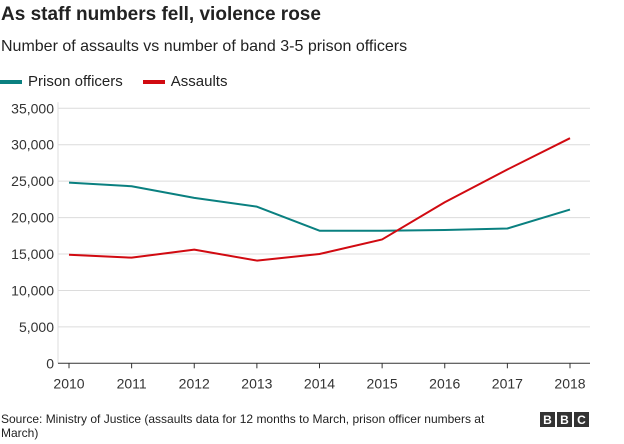 Image resolution: width=624 pixels, height=444 pixels. What do you see at coordinates (507, 383) in the screenshot?
I see `x-tick-label: 2017` at bounding box center [507, 383].